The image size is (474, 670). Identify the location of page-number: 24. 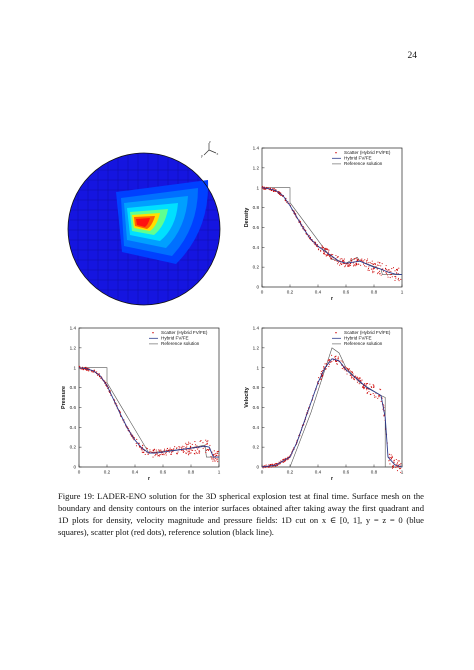
(412, 56).